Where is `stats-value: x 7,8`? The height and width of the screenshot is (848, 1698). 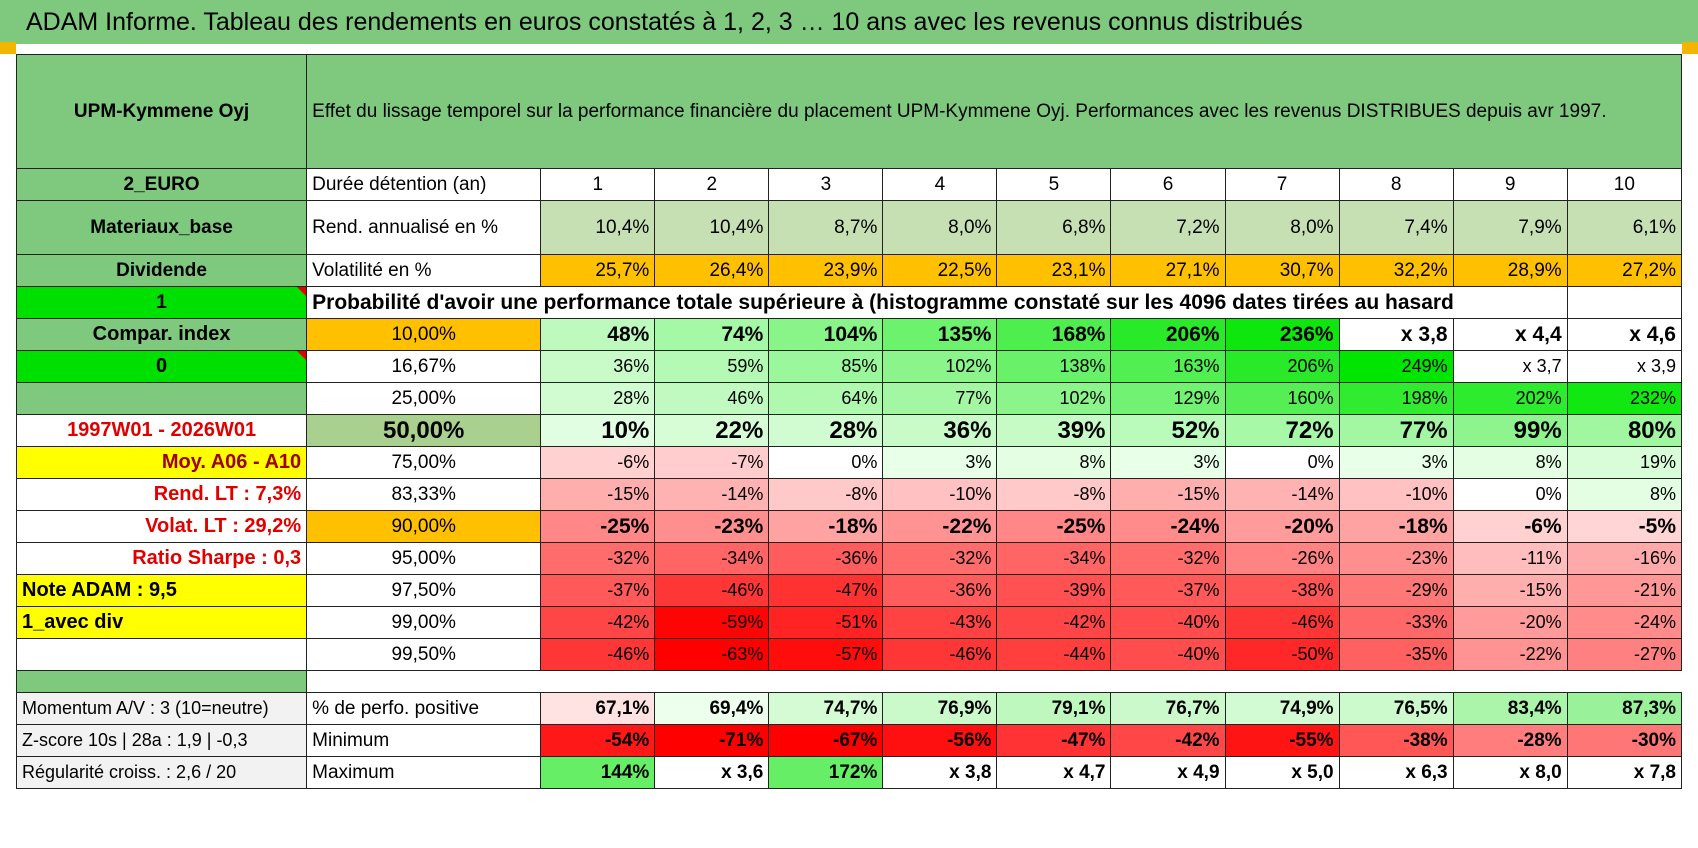 stats-value: x 7,8 is located at coordinates (1624, 772).